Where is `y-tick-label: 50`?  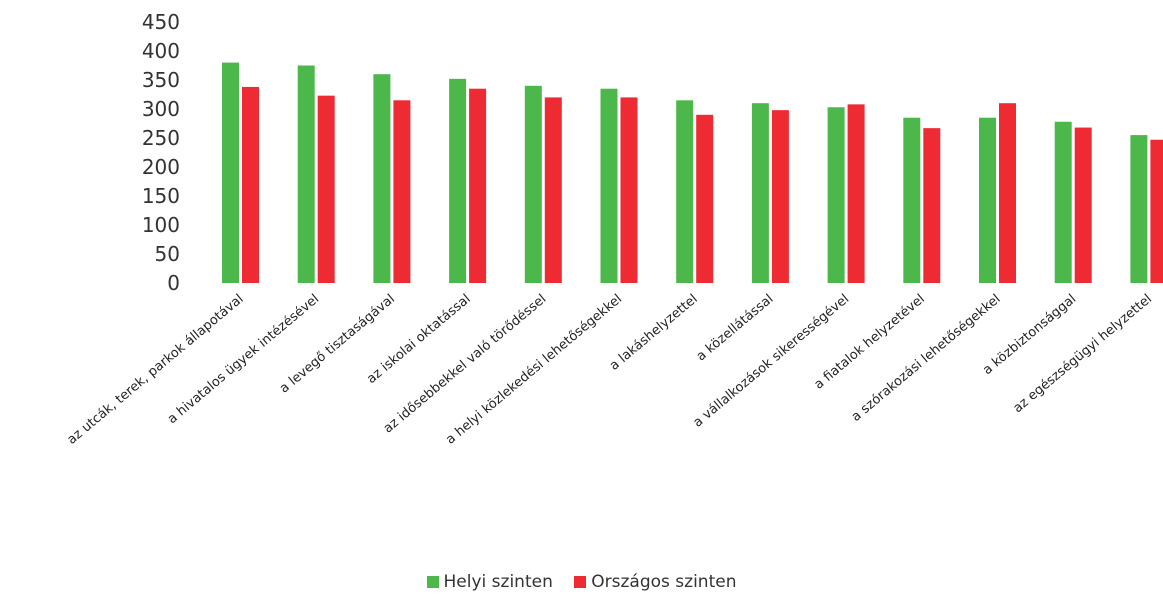
y-tick-label: 50 is located at coordinates (167, 254).